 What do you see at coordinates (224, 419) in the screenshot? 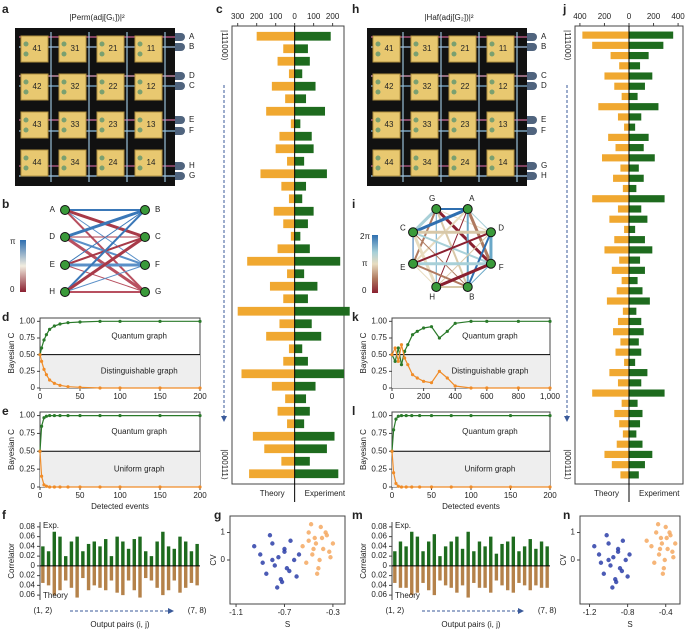
I see `arrow-head` at bounding box center [224, 419].